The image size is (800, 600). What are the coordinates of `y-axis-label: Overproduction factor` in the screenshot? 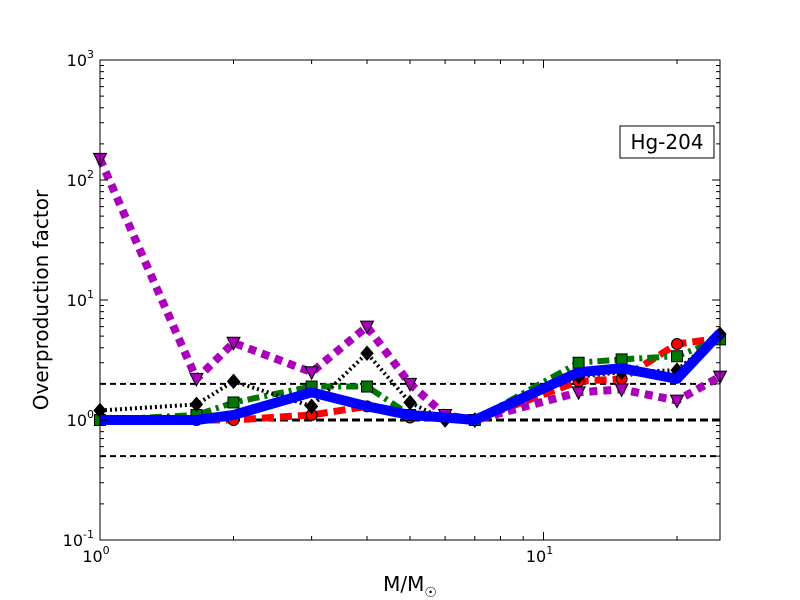 It's located at (41, 299).